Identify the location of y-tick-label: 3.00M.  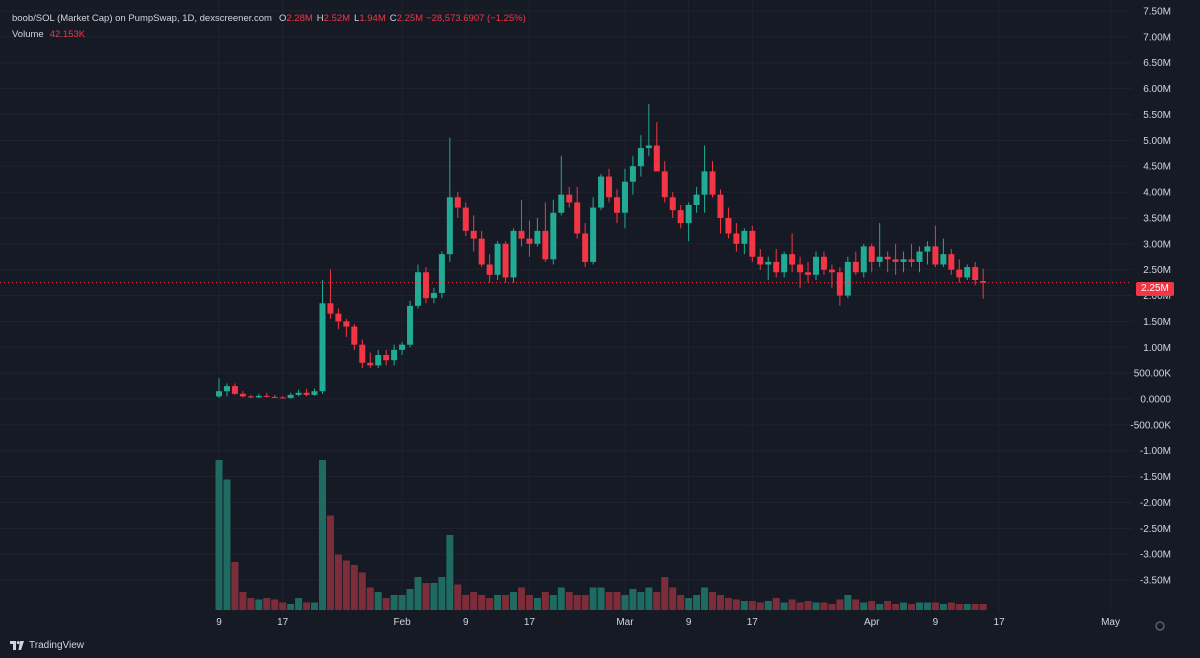
(1157, 244).